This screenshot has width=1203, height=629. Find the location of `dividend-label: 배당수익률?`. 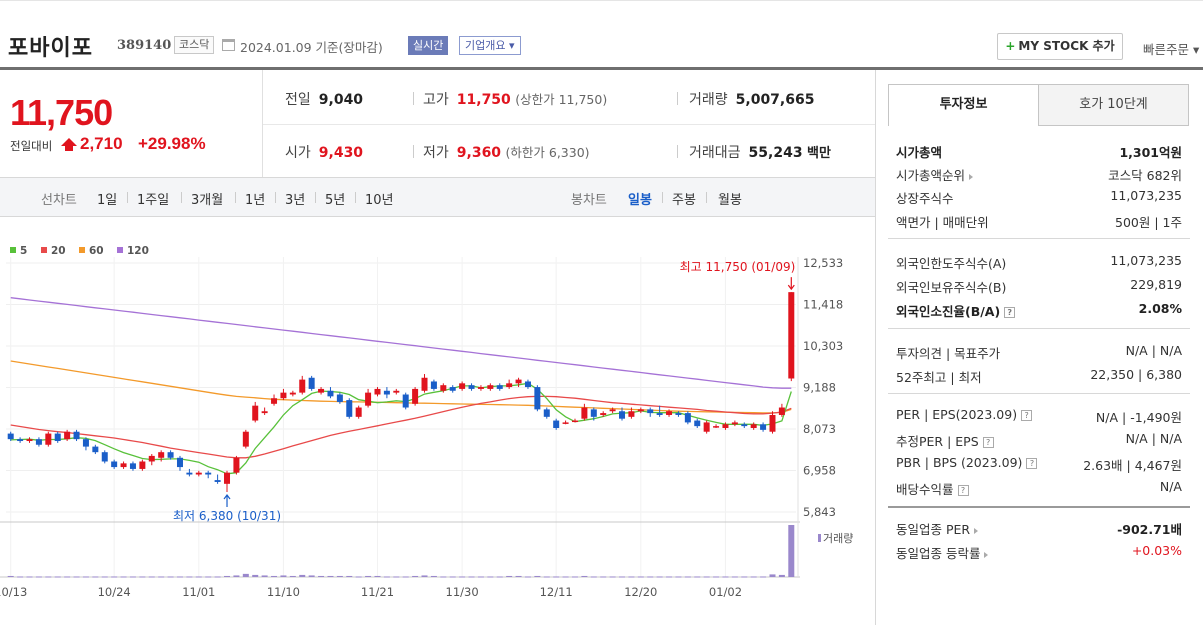

dividend-label: 배당수익률? is located at coordinates (932, 488).